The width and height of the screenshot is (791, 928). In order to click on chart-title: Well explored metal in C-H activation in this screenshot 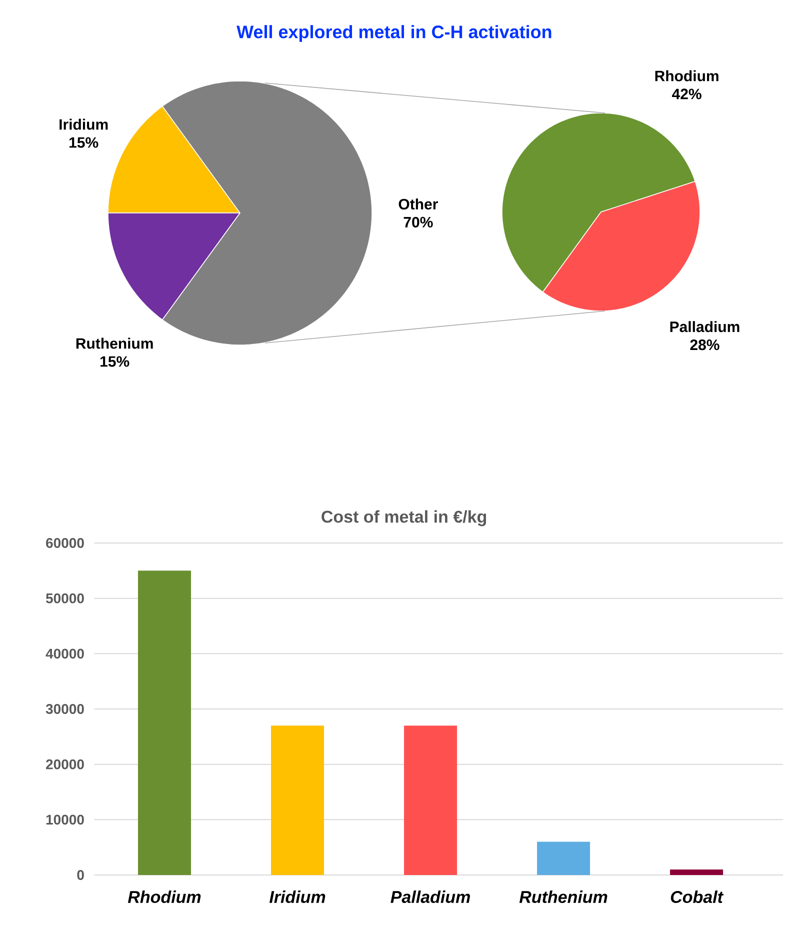, I will do `click(394, 33)`.